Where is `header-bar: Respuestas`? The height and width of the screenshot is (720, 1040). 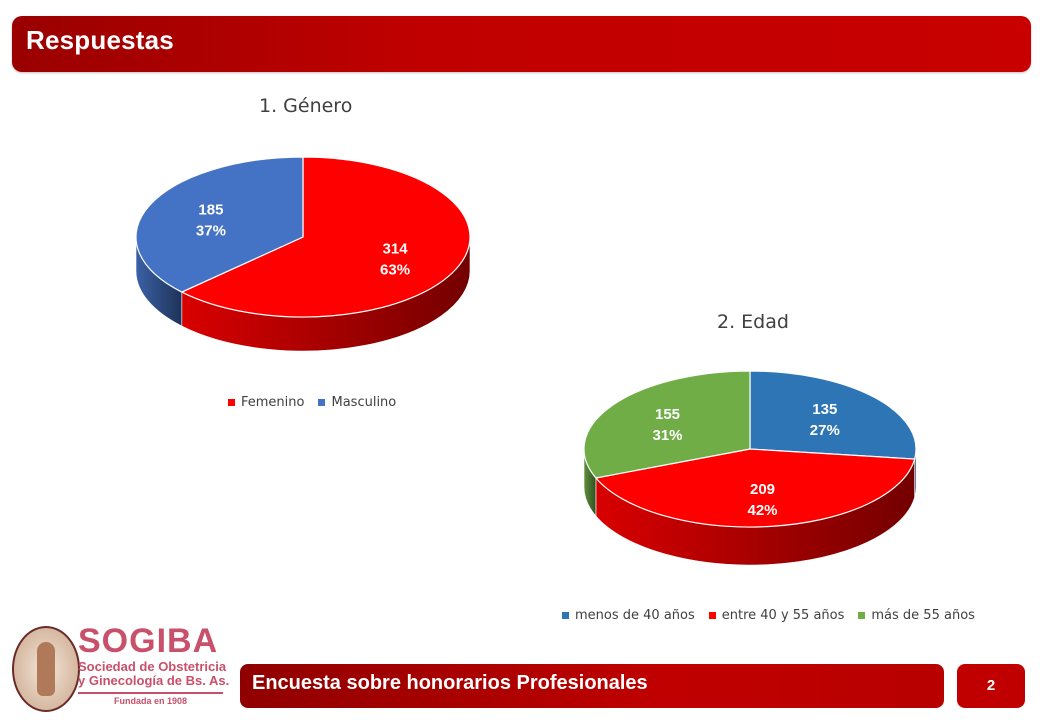 header-bar: Respuestas is located at coordinates (521, 44).